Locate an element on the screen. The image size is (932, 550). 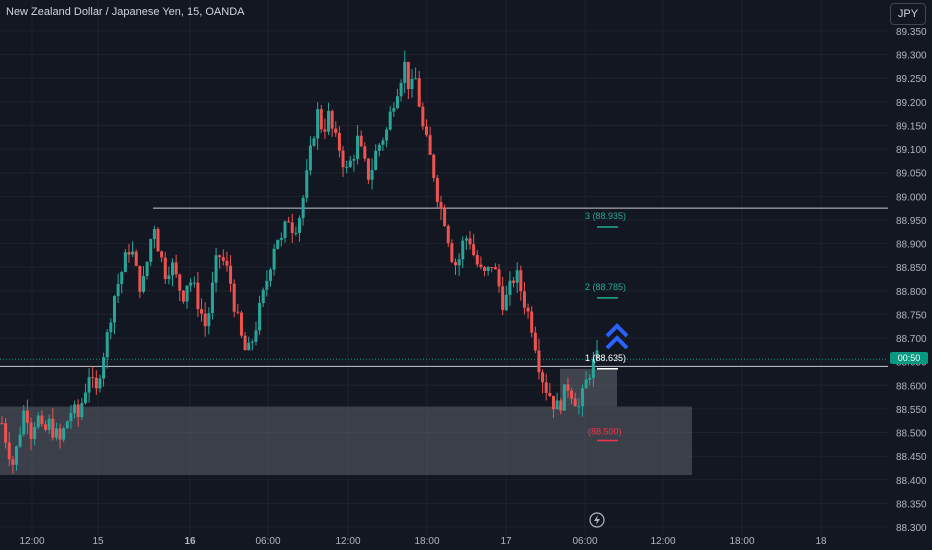
x-tick-label: 18:00 is located at coordinates (426, 541).